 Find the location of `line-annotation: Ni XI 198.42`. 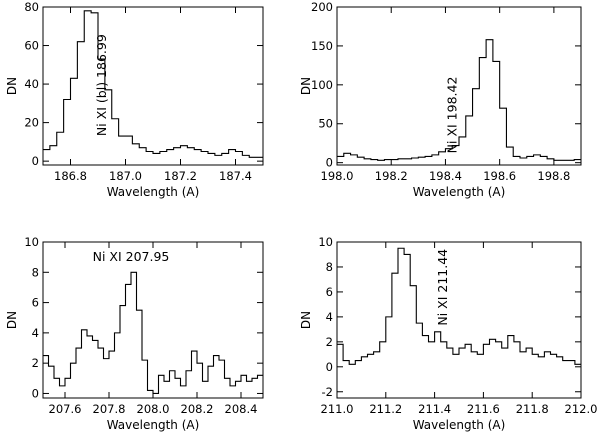

line-annotation: Ni XI 198.42 is located at coordinates (451, 115).